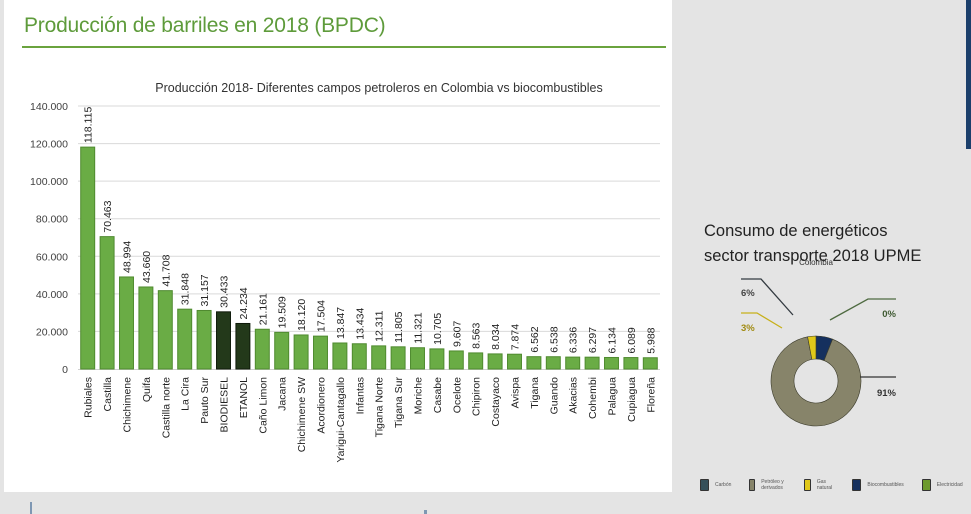 Image resolution: width=971 pixels, height=514 pixels. Describe the element at coordinates (88, 258) in the screenshot. I see `bar-rubiales` at that location.